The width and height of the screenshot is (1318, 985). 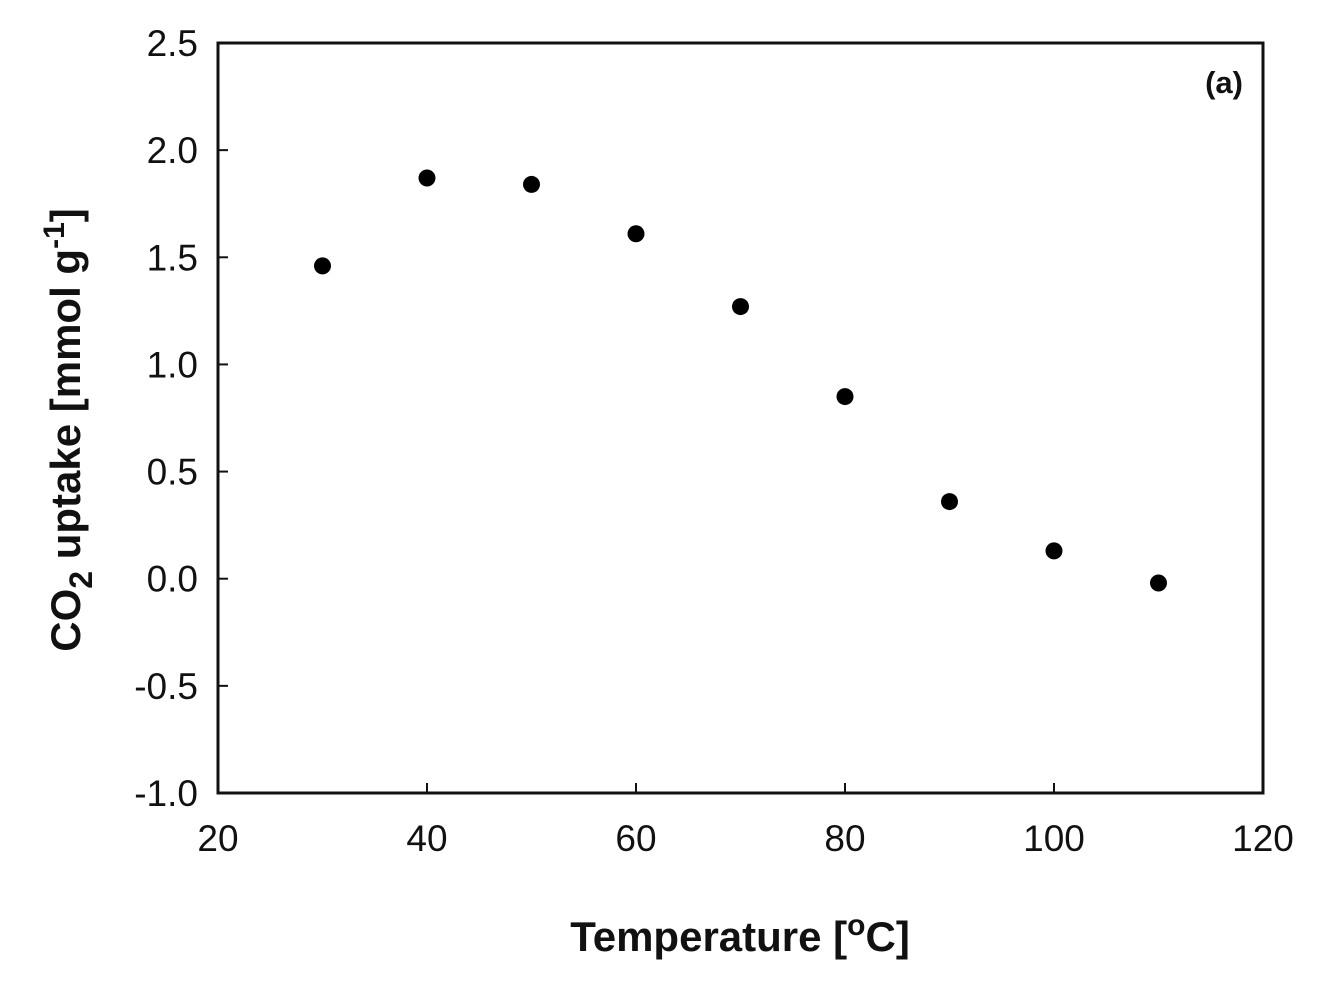 I want to click on x-axis-title-main: Temperature [, so click(x=708, y=936).